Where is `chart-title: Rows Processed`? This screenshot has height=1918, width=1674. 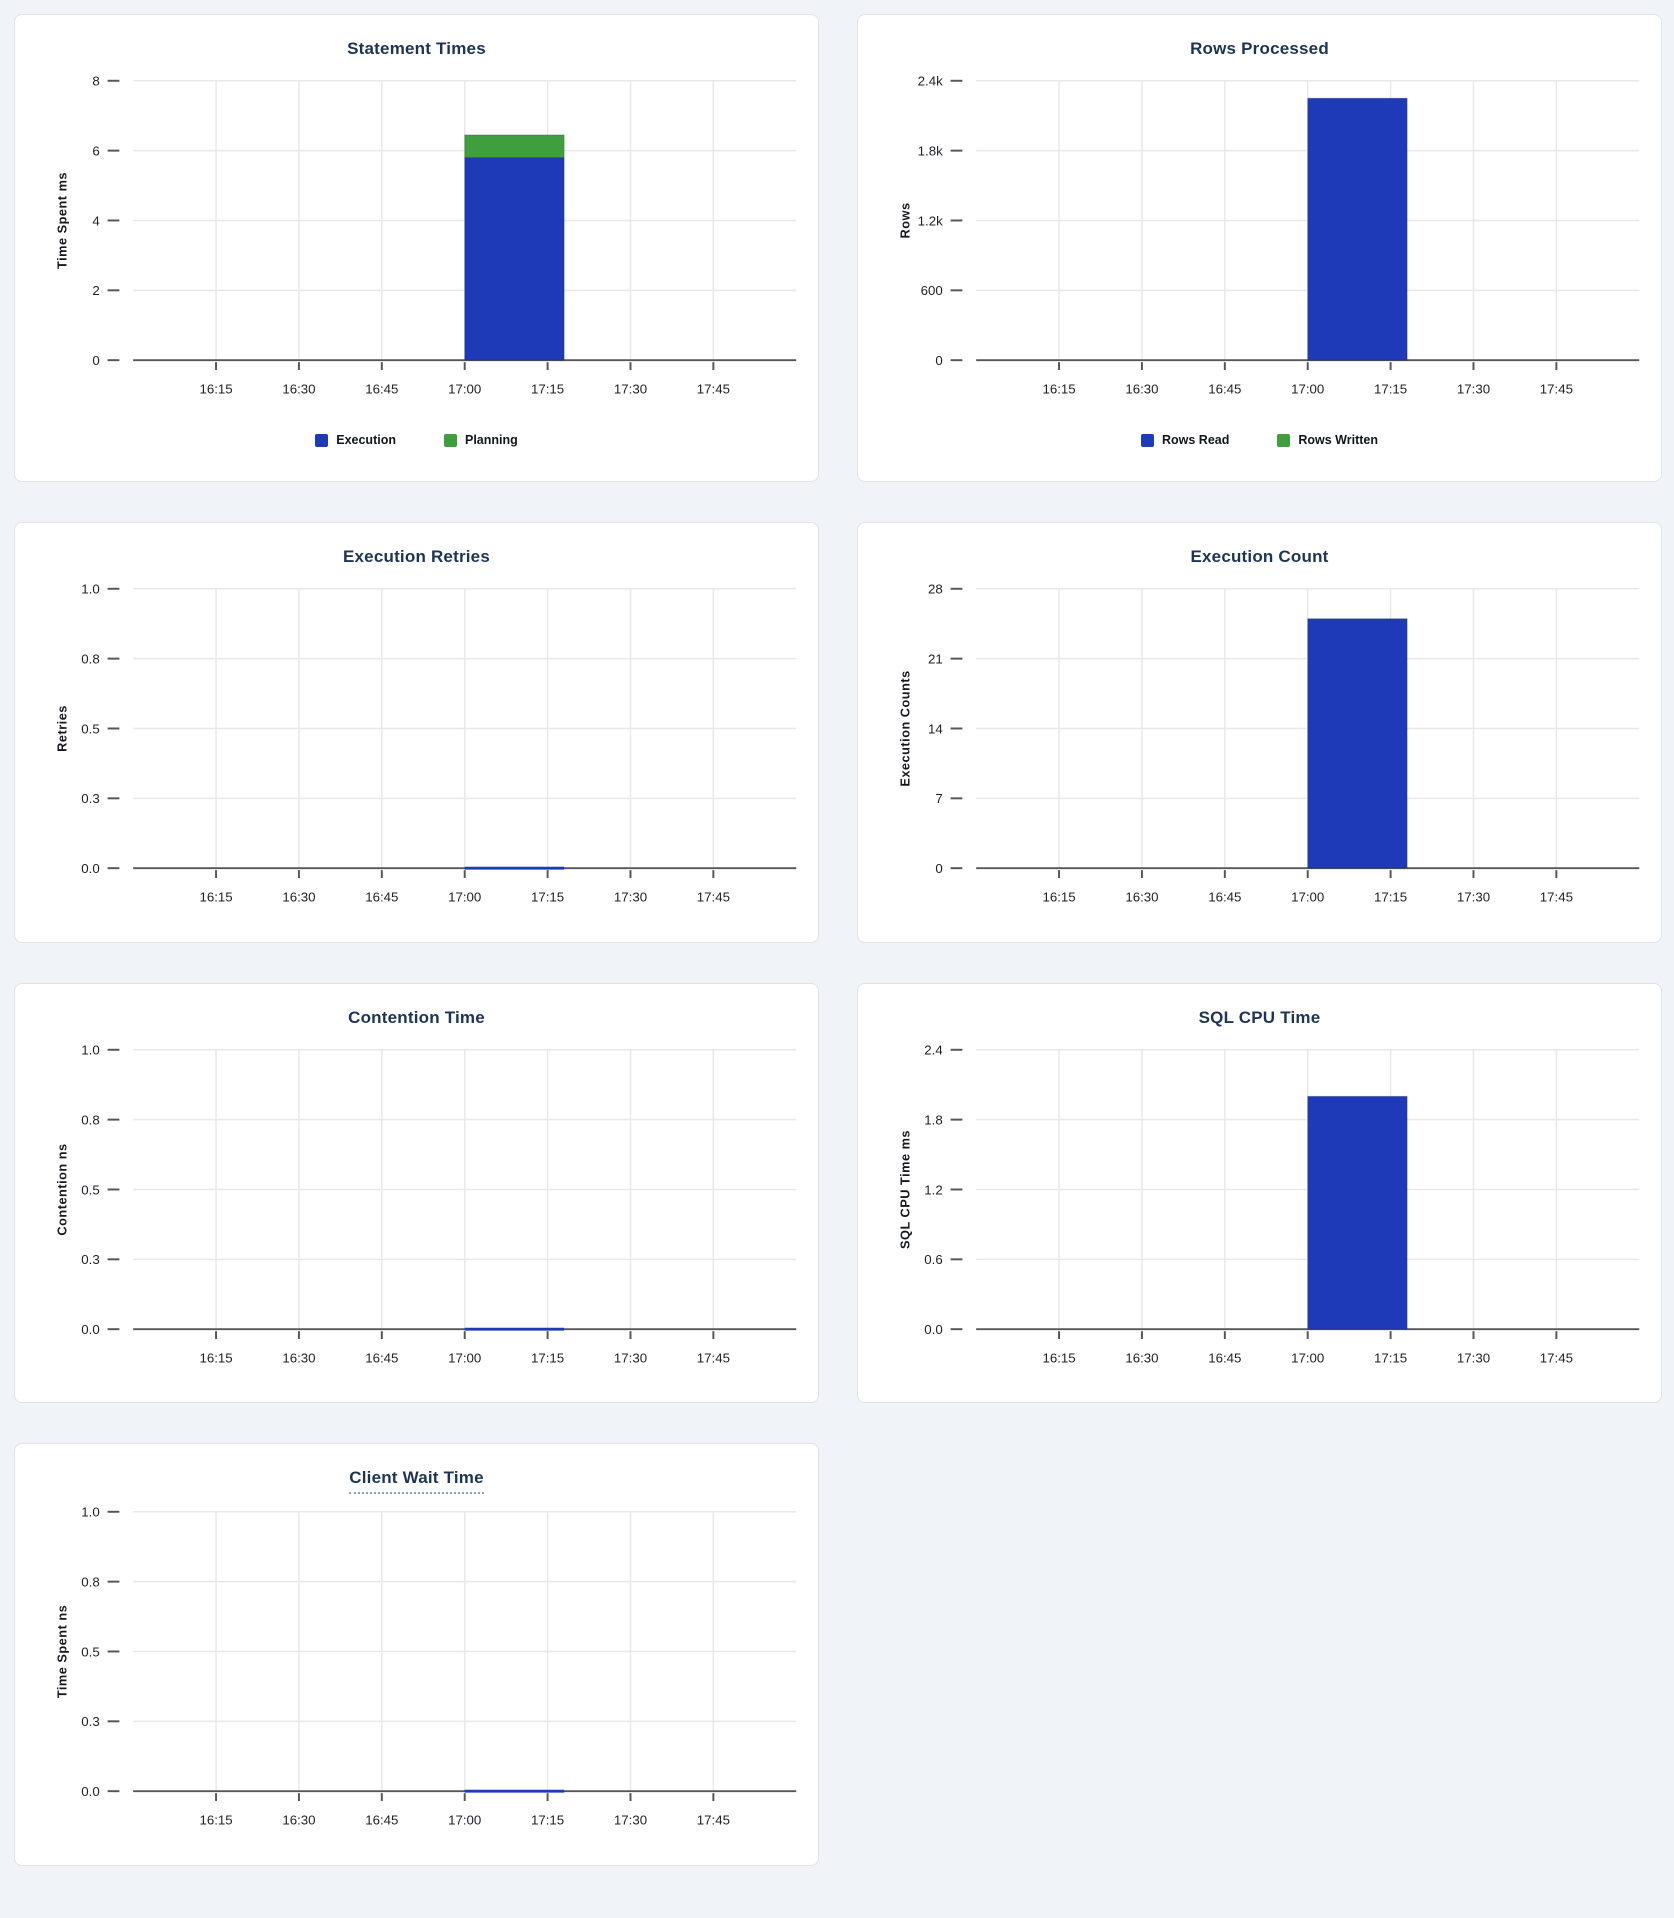 chart-title: Rows Processed is located at coordinates (1259, 51).